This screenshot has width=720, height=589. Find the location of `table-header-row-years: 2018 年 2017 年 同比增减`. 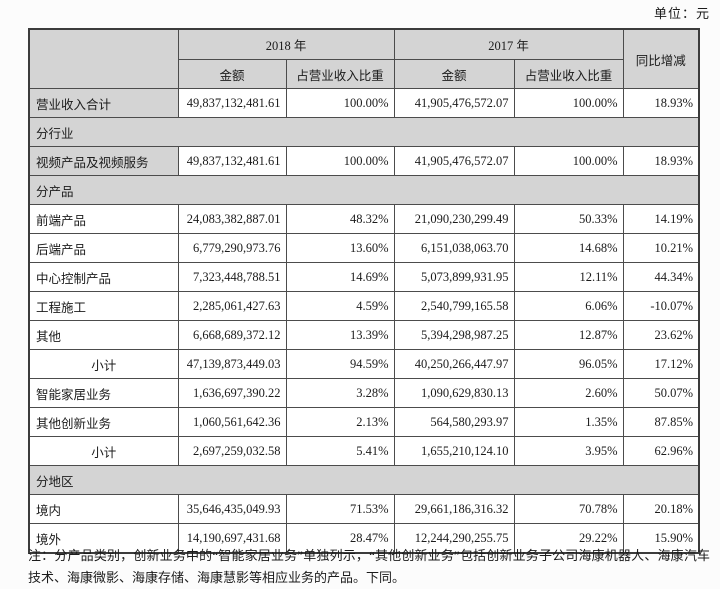

table-header-row-years: 2018 年 2017 年 同比增减 is located at coordinates (364, 58).